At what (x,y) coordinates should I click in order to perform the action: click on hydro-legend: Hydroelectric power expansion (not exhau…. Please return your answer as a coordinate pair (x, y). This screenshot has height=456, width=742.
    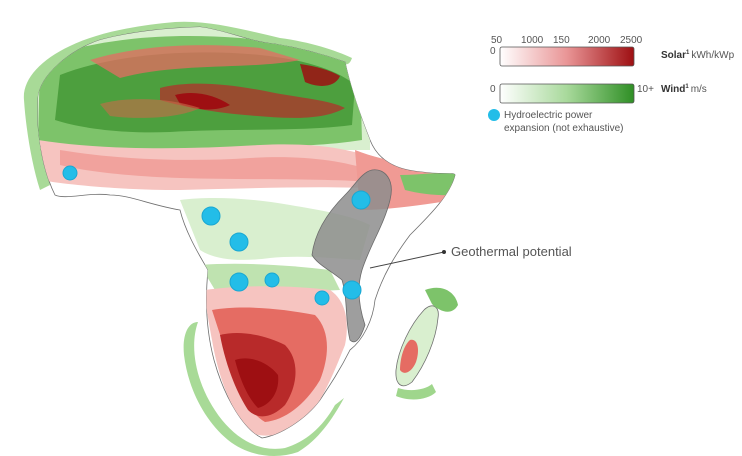
    Looking at the image, I should click on (556, 121).